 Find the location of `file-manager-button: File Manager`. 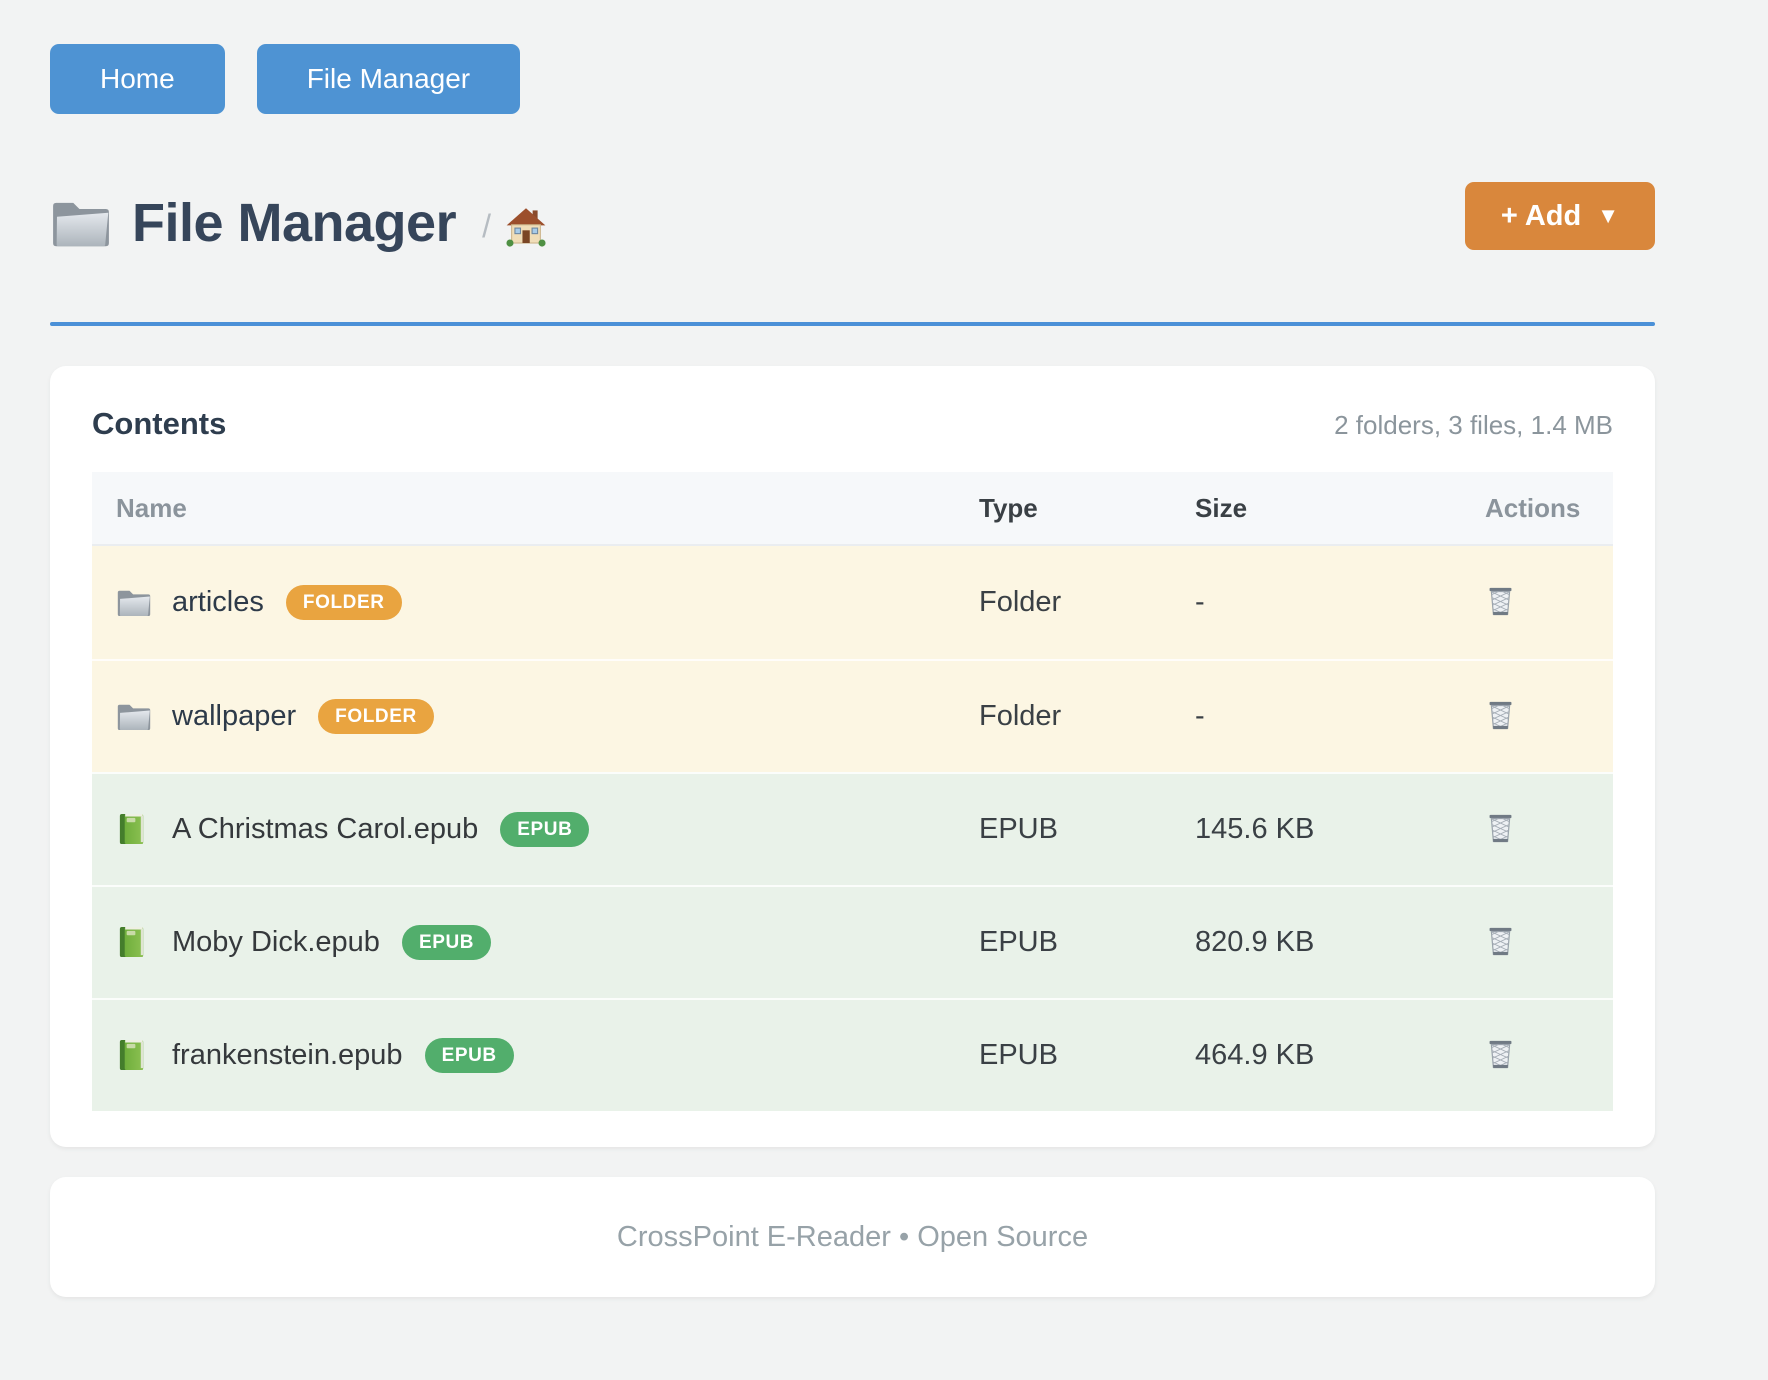

file-manager-button: File Manager is located at coordinates (388, 79).